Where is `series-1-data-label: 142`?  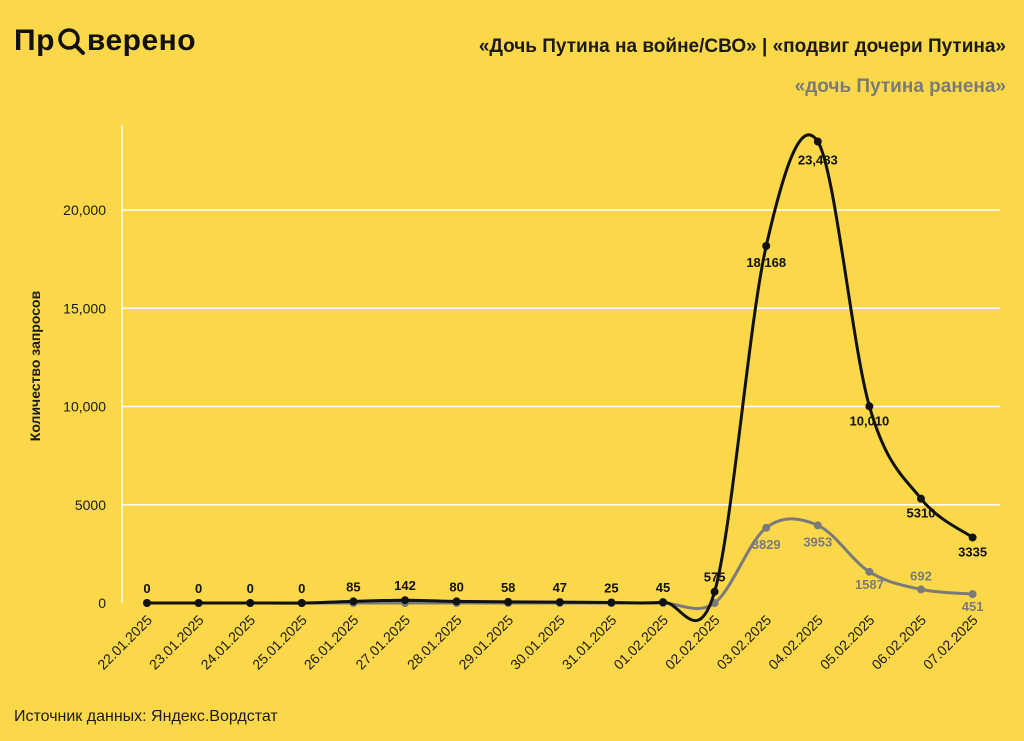 series-1-data-label: 142 is located at coordinates (405, 585).